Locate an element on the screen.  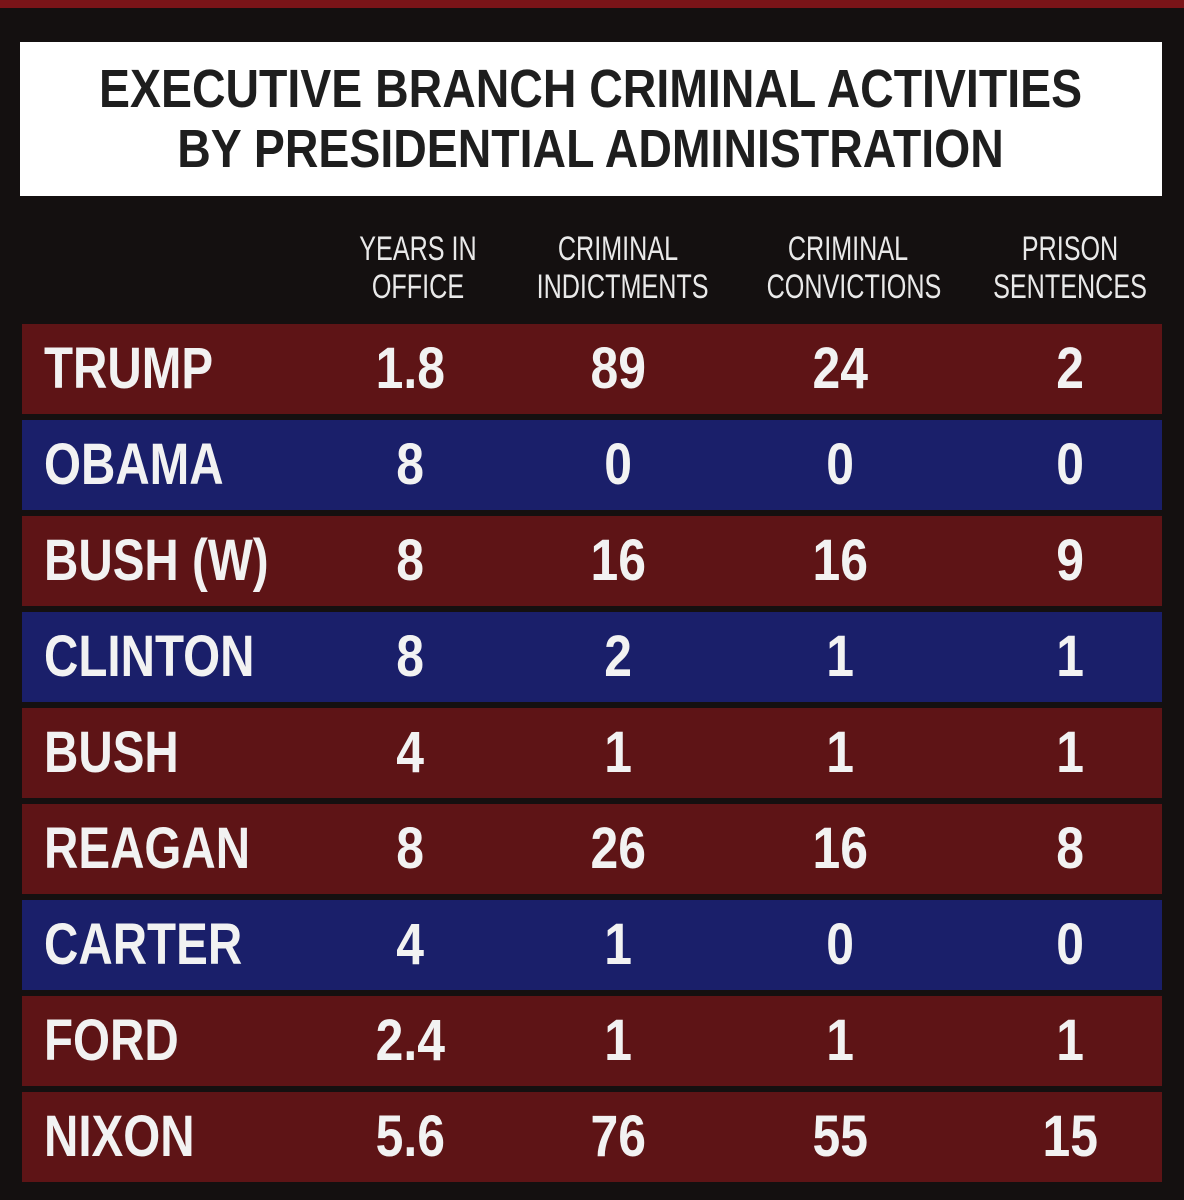
president-name: CARTER is located at coordinates (143, 944).